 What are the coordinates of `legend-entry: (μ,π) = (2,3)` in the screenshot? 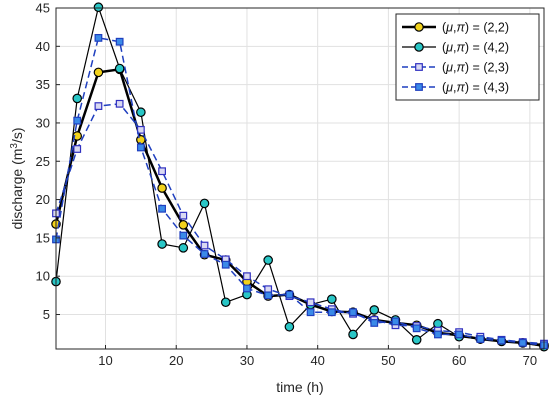 It's located at (455, 68).